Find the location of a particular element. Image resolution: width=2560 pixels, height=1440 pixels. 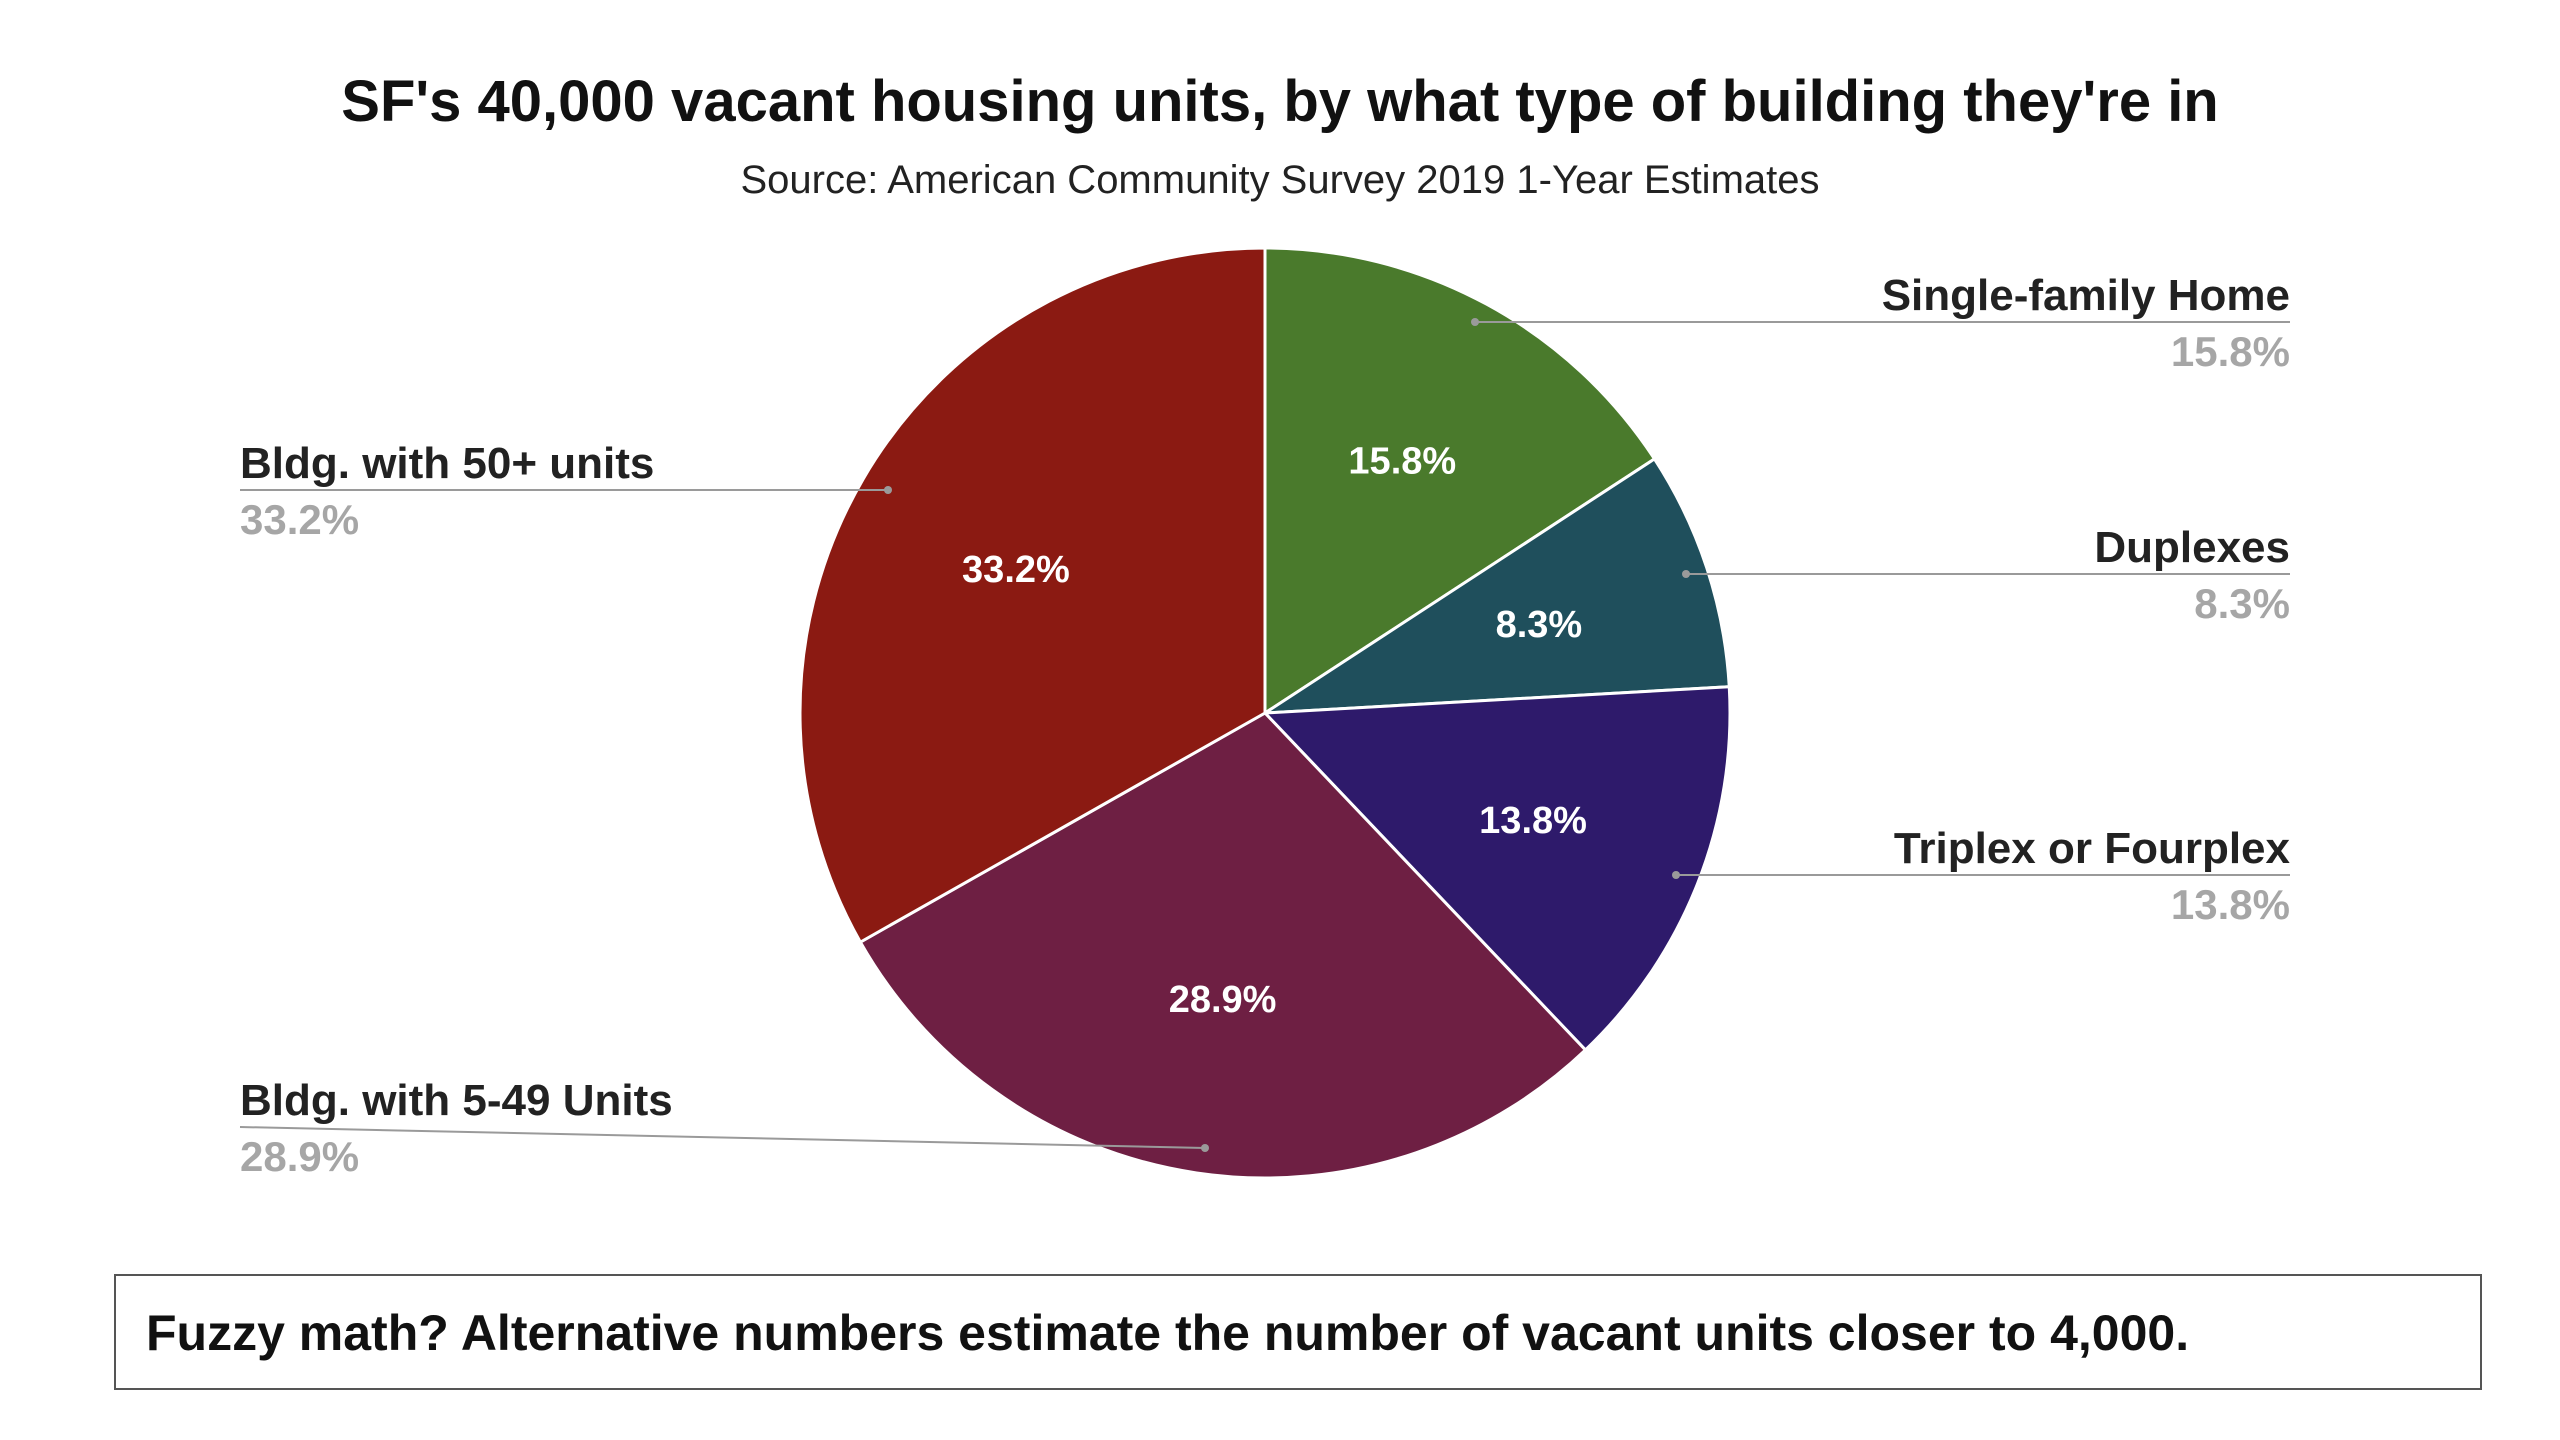

slice-value-label: 13.8% is located at coordinates (1533, 821).